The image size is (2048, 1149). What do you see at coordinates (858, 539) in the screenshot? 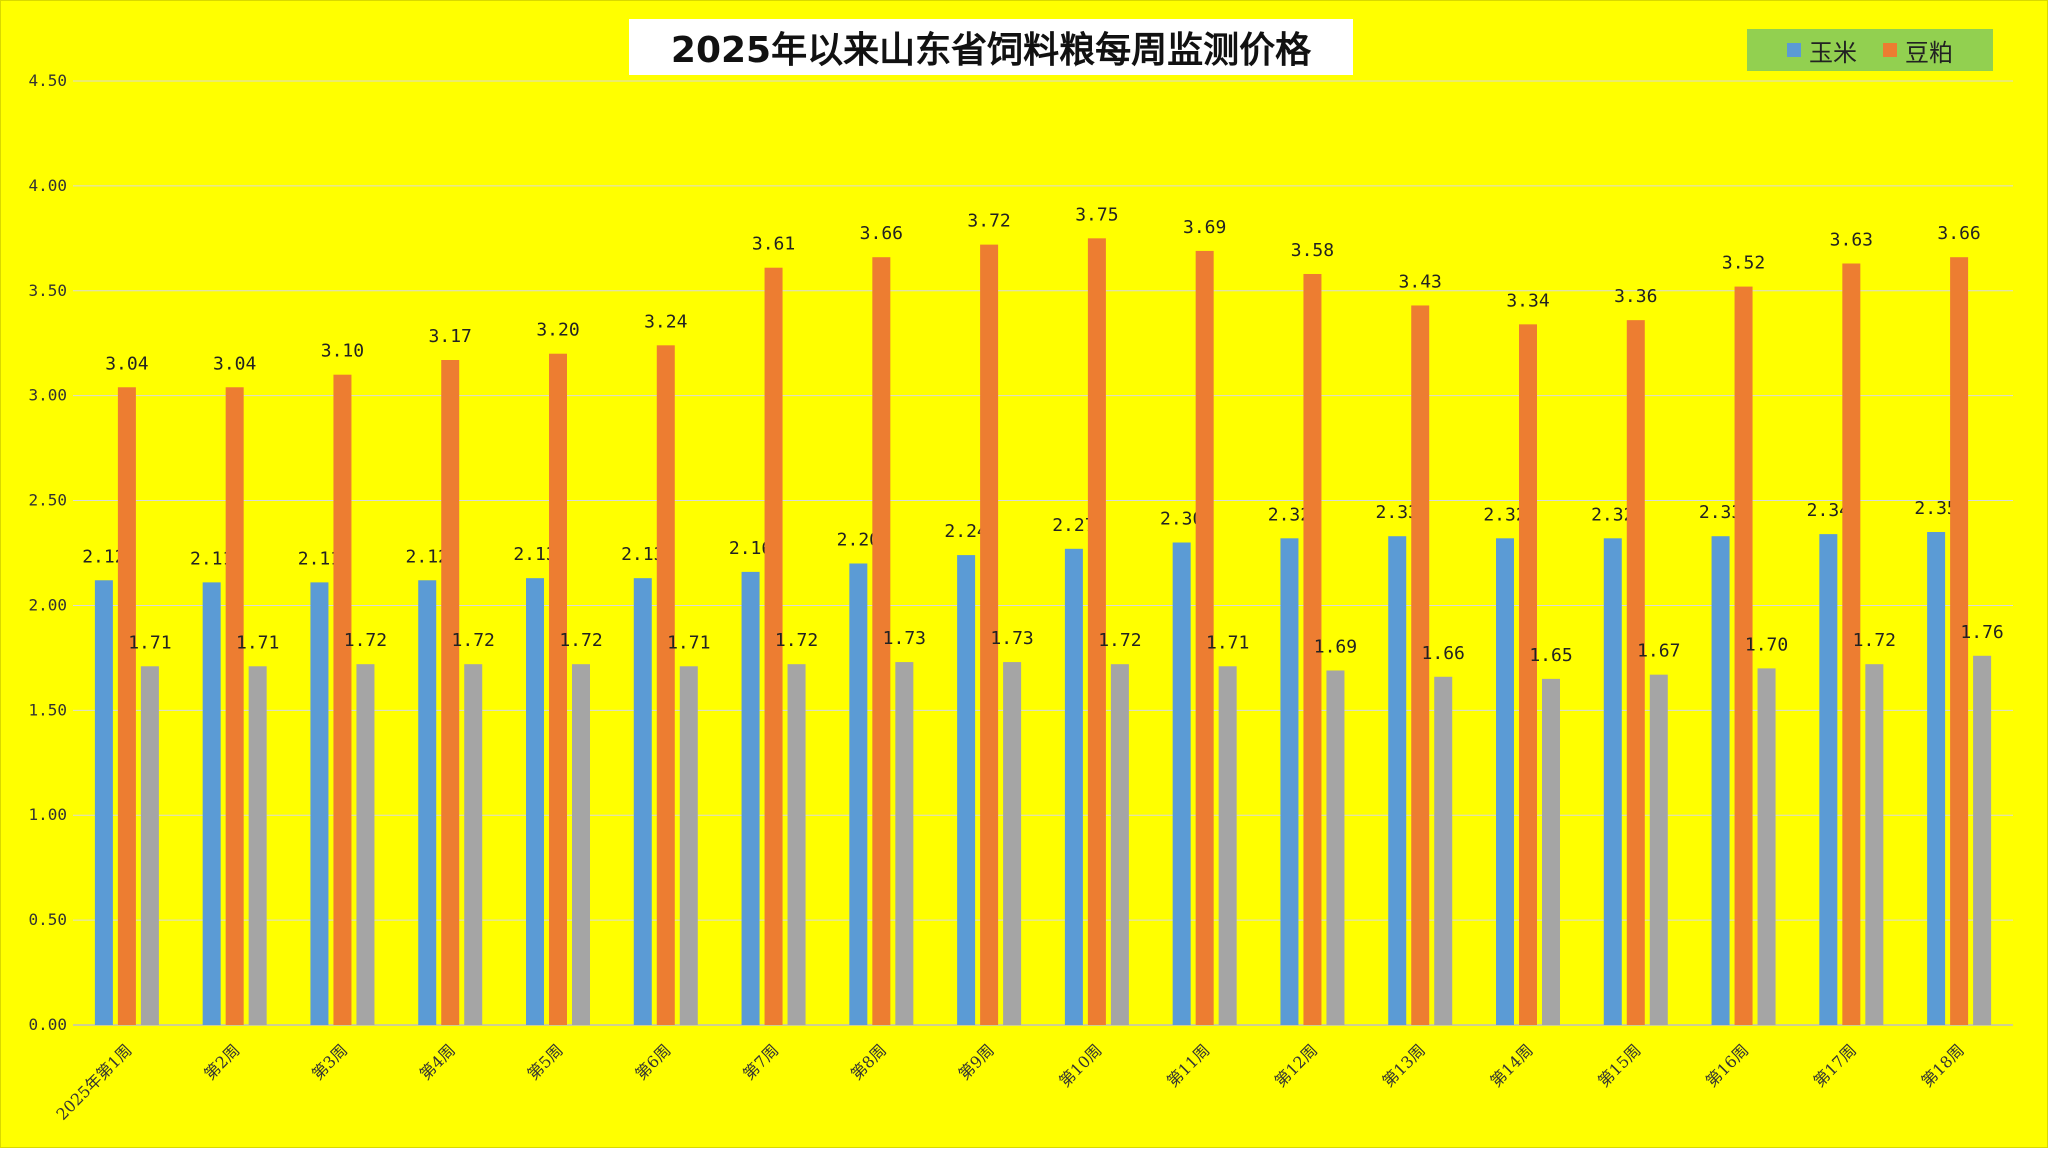
I see `data-label-corn: 2.20` at bounding box center [858, 539].